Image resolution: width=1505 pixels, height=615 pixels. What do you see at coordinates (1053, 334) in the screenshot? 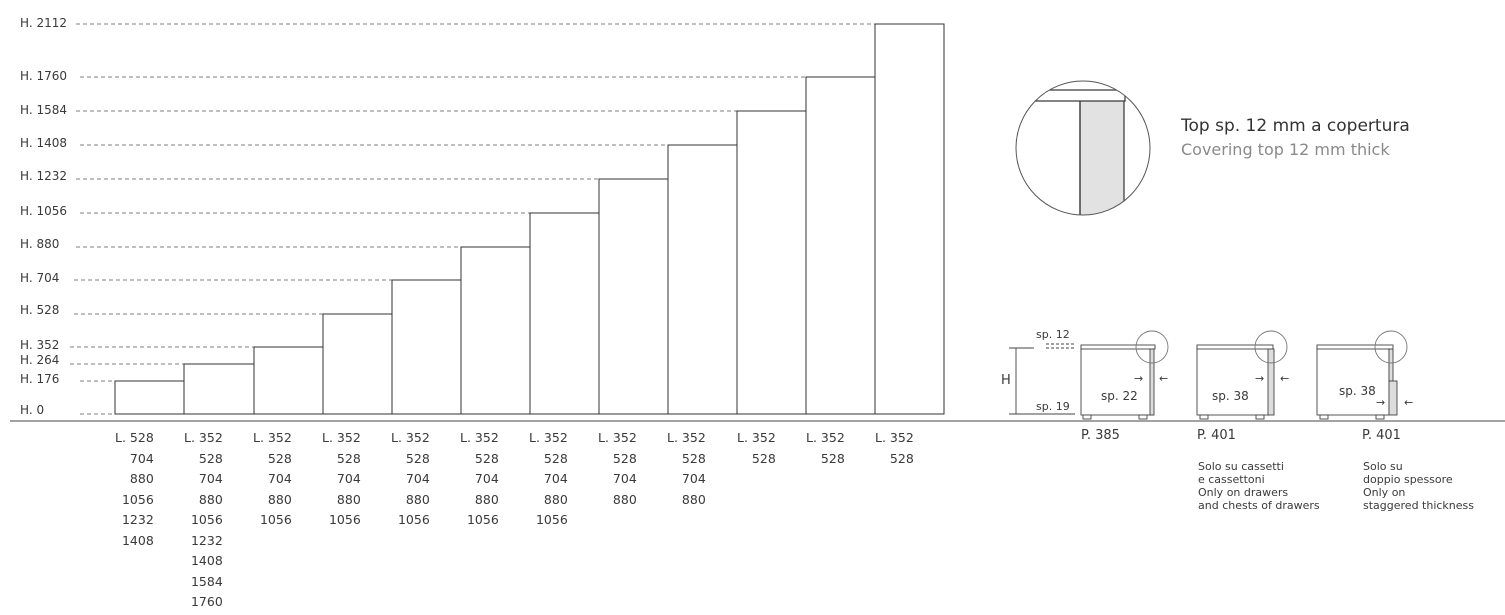
I see `sp12-label: sp. 12` at bounding box center [1053, 334].